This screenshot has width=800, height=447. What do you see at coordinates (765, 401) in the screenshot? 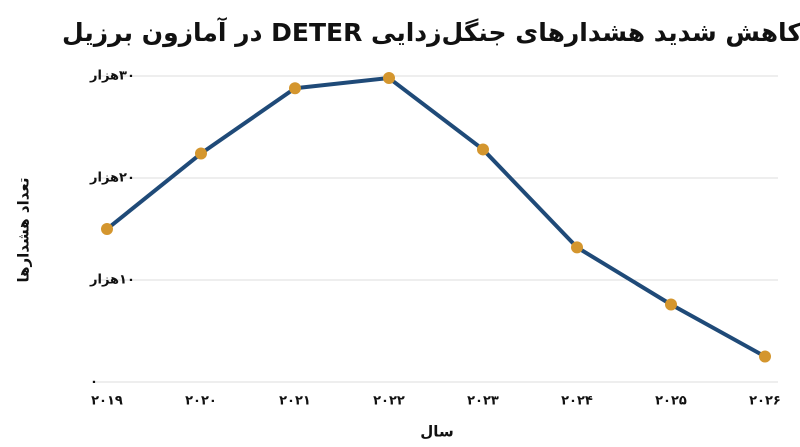
I see `x-tick-label: ۲۰۲۶` at bounding box center [765, 401].